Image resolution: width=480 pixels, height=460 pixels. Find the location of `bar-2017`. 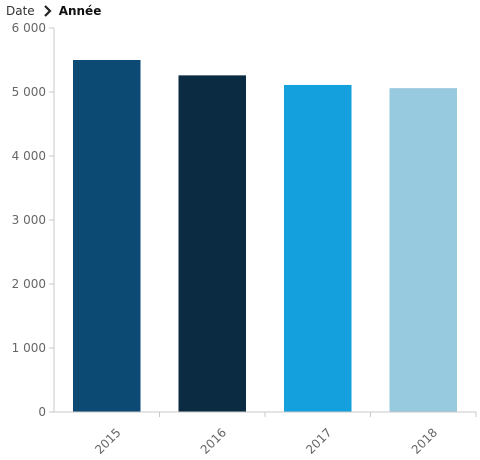

bar-2017 is located at coordinates (317, 248).